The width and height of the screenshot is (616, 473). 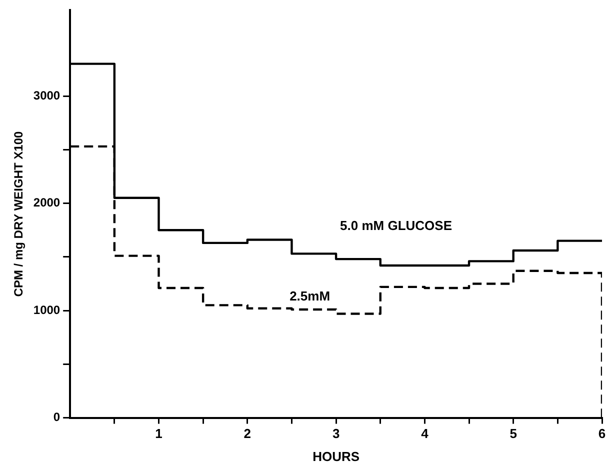 What do you see at coordinates (336, 434) in the screenshot?
I see `x-tick-label: 3` at bounding box center [336, 434].